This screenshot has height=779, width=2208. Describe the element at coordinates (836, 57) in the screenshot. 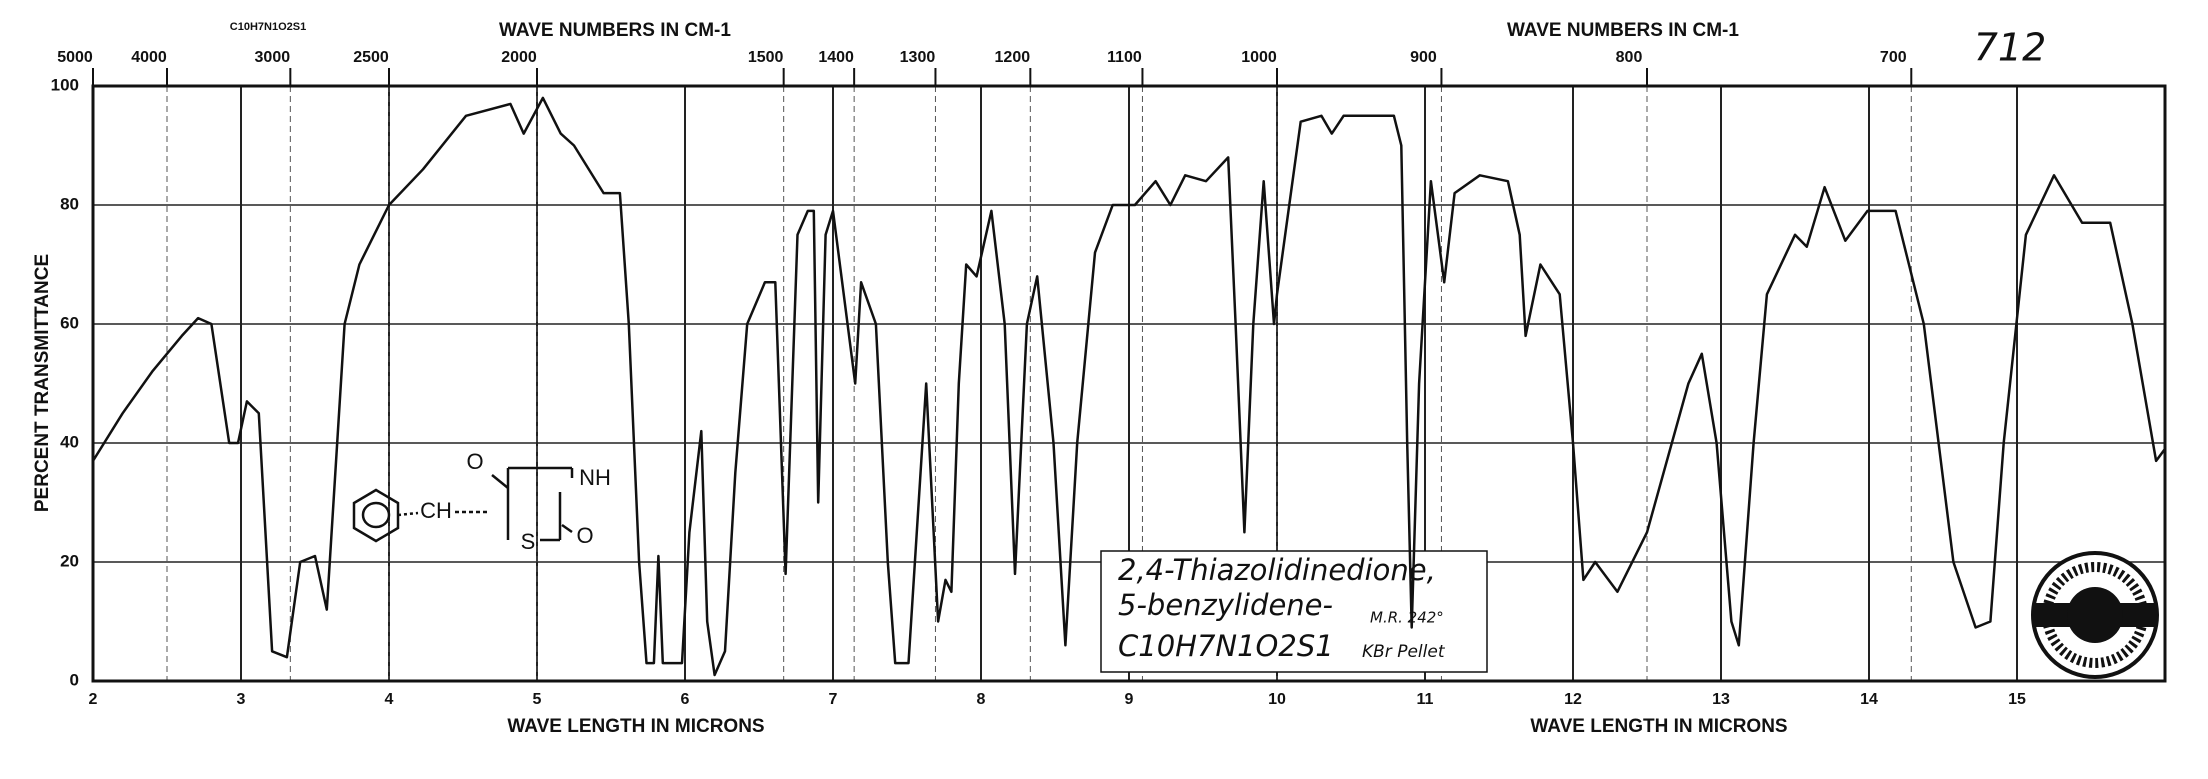

I see `x2-tick-label: 1400` at that location.